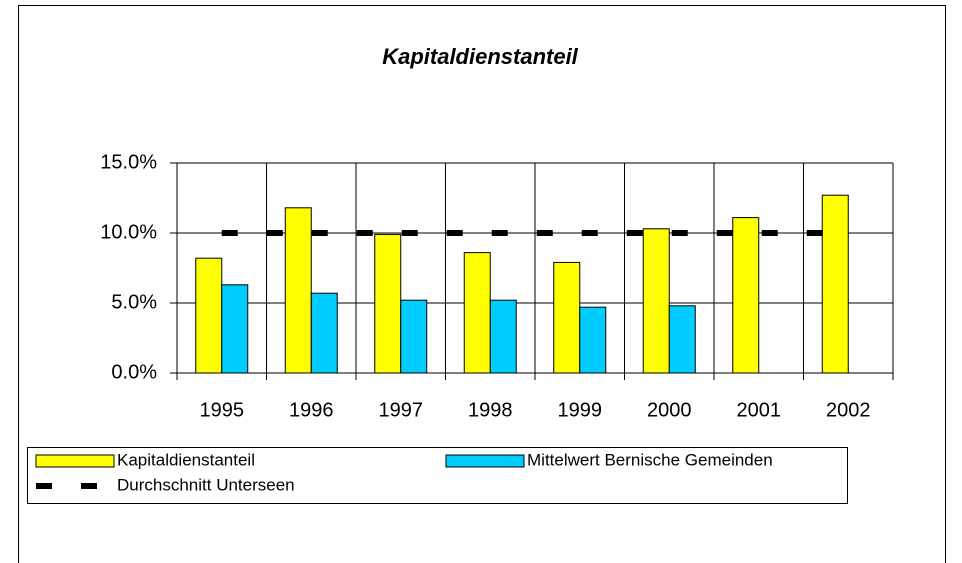 The image size is (962, 563). Describe the element at coordinates (401, 410) in the screenshot. I see `x-tick-label: 1997` at that location.